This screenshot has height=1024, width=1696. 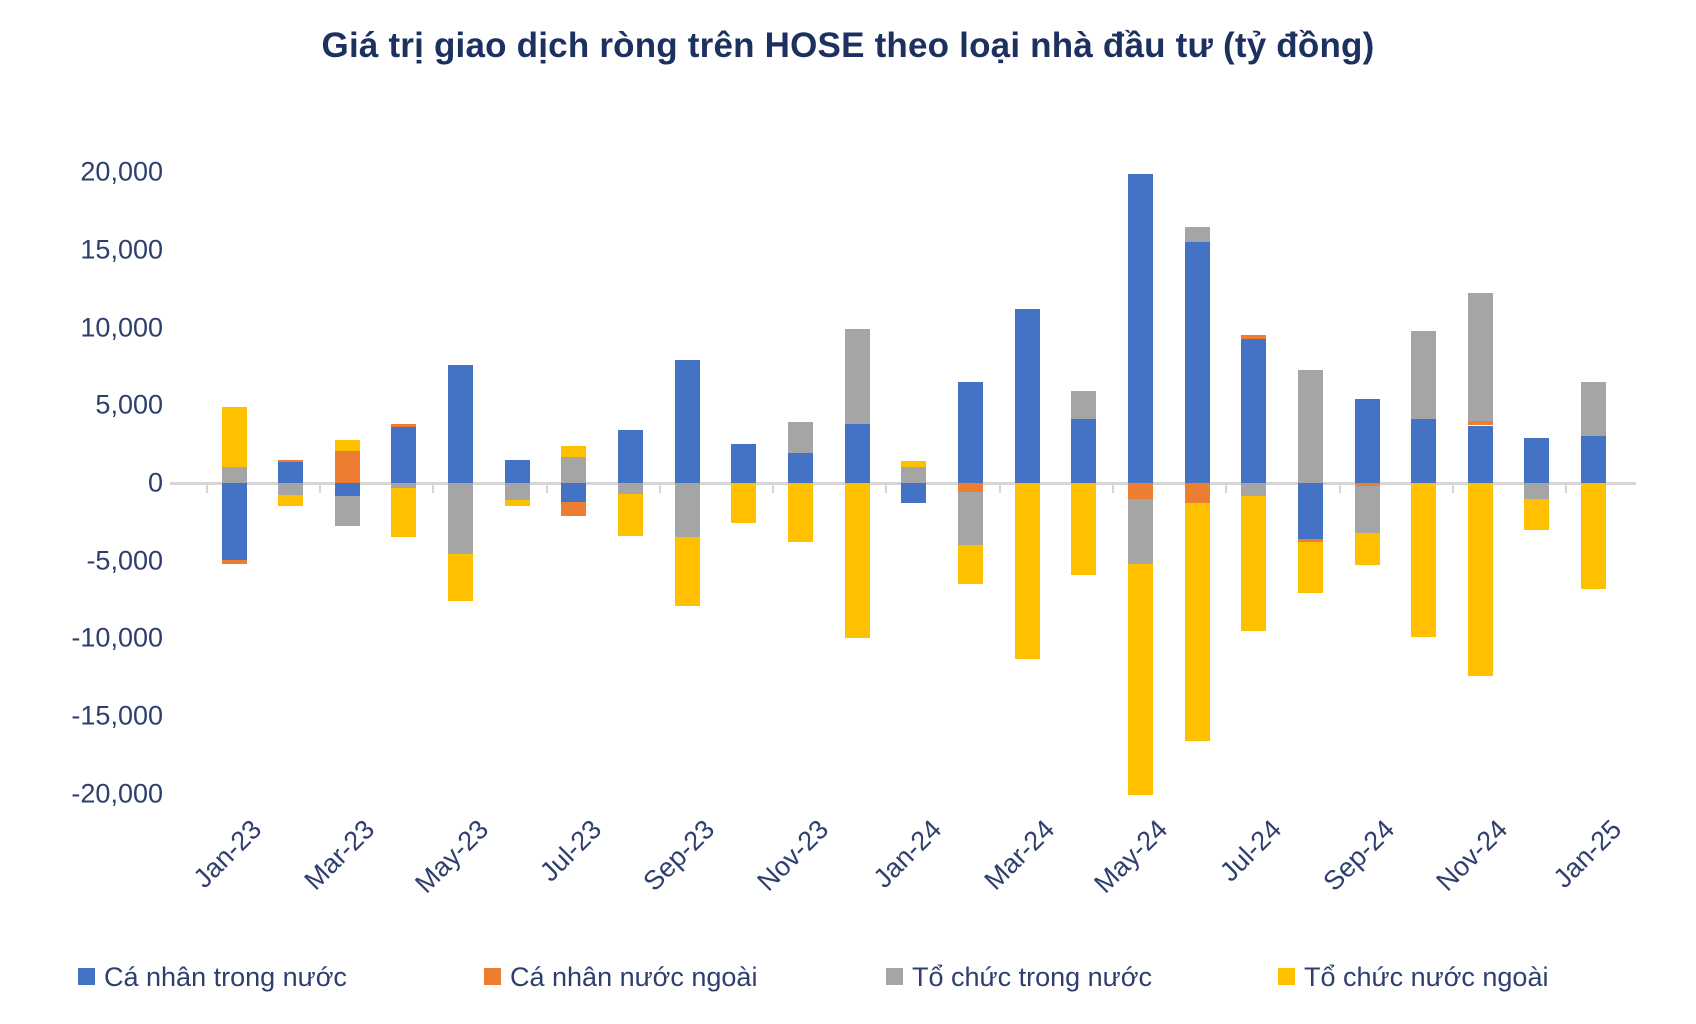 I want to click on bar-segment-Dec-24-Cá nhân trong nước, so click(x=1537, y=460).